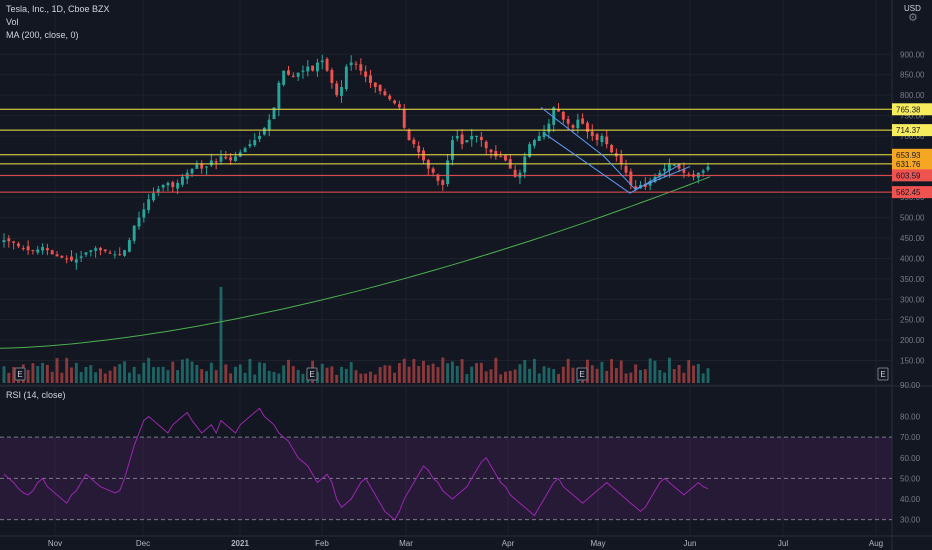 This screenshot has width=932, height=550. What do you see at coordinates (912, 75) in the screenshot?
I see `price-tick-label: 850.00` at bounding box center [912, 75].